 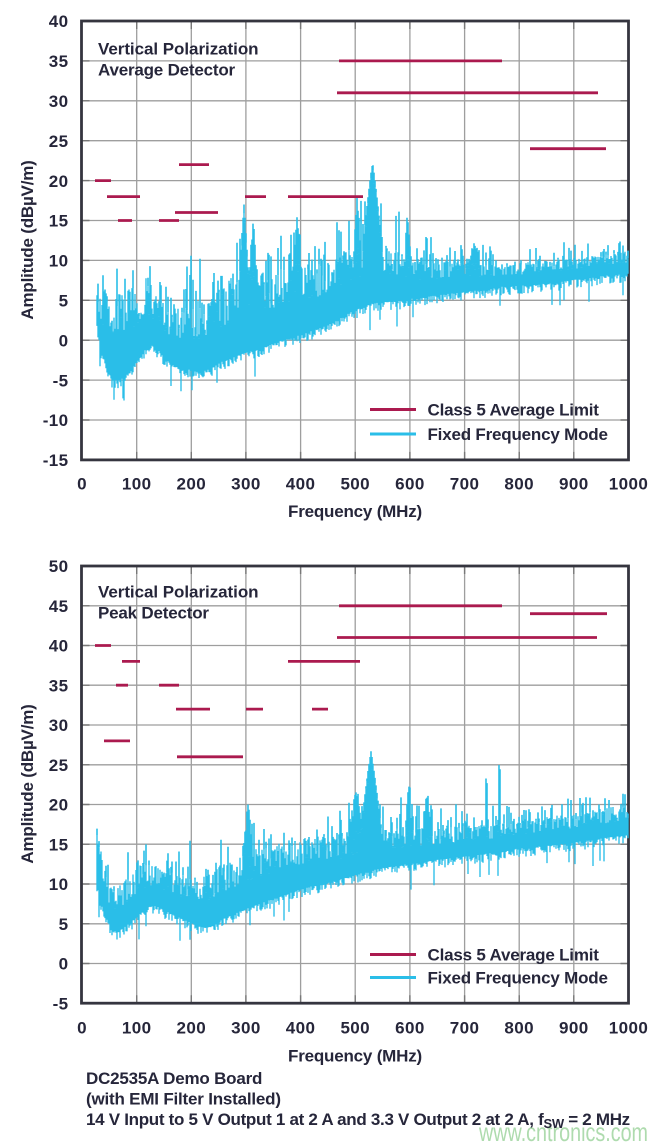 What do you see at coordinates (563, 1130) in the screenshot?
I see `svg-text: www.cntronics.com` at bounding box center [563, 1130].